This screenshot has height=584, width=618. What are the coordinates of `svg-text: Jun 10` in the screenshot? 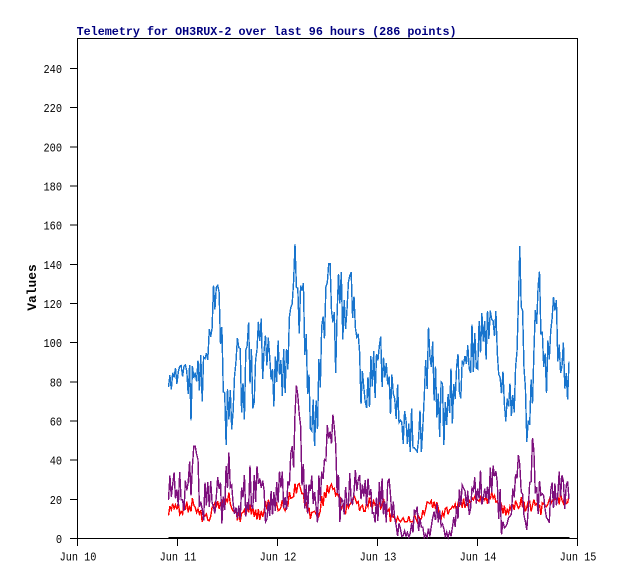 It's located at (78, 558).